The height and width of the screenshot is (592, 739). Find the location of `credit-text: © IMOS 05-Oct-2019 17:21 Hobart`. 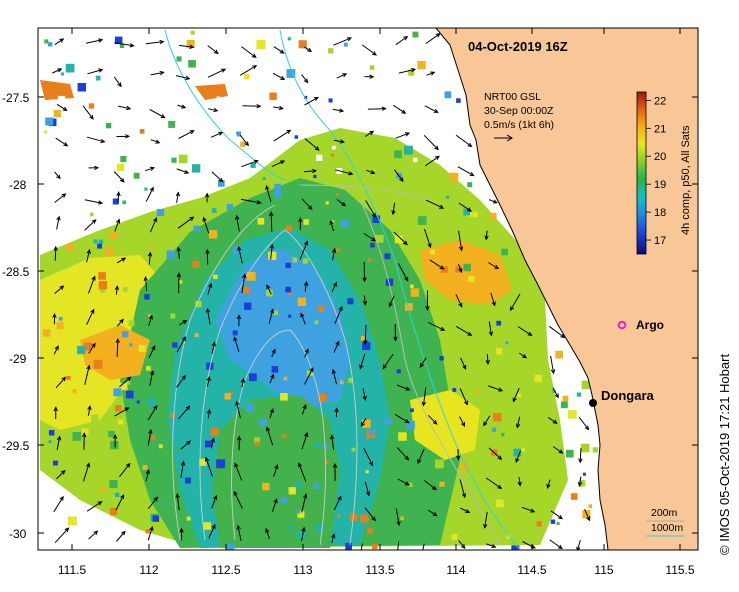

credit-text: © IMOS 05-Oct-2019 17:21 Hobart is located at coordinates (724, 454).